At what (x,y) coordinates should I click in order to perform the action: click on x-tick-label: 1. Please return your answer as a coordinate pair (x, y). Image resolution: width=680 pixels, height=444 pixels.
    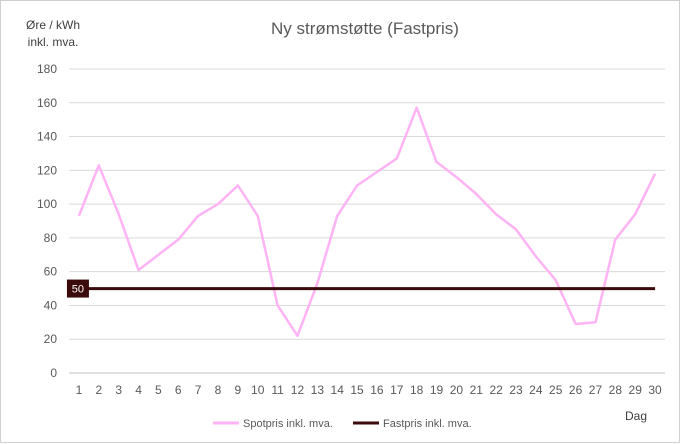
    Looking at the image, I should click on (79, 390).